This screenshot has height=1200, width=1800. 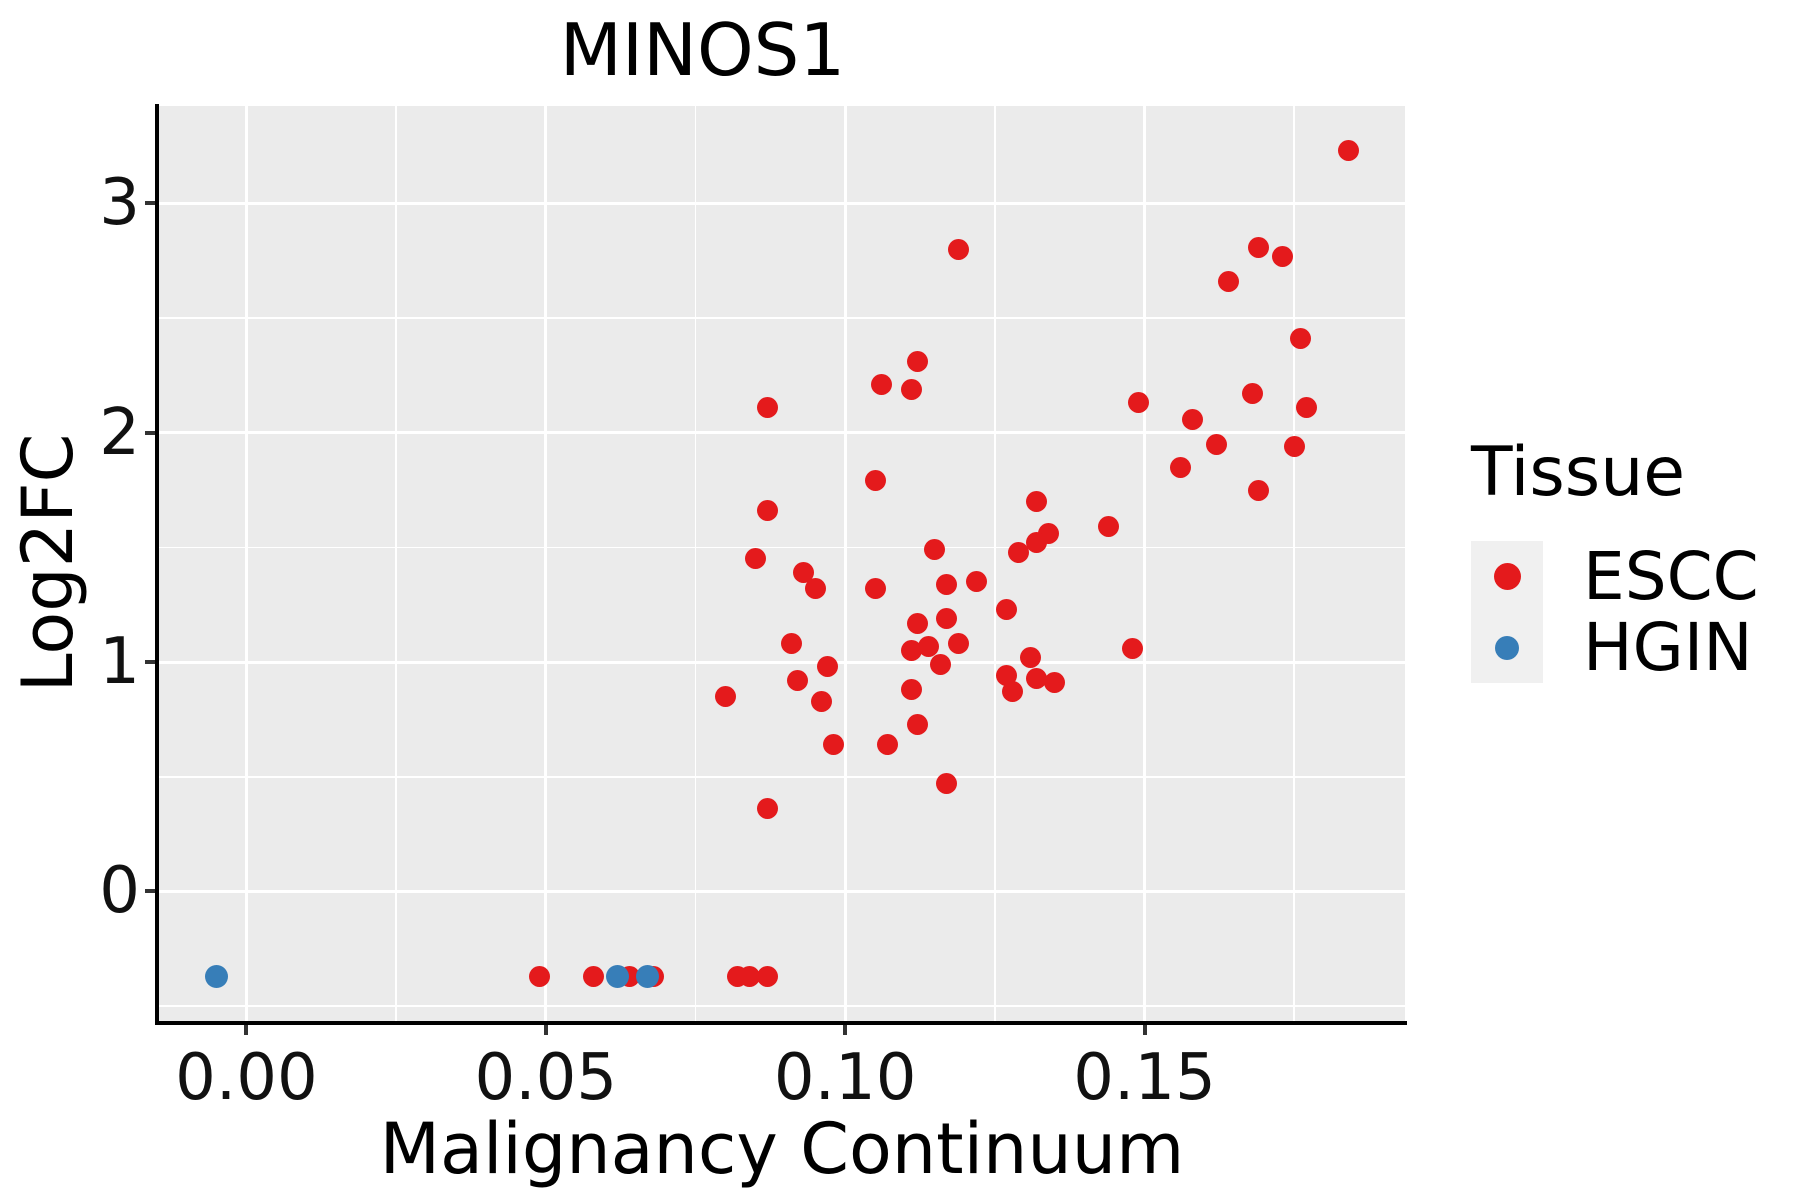 What do you see at coordinates (119, 662) in the screenshot?
I see `y-tick-label: 1` at bounding box center [119, 662].